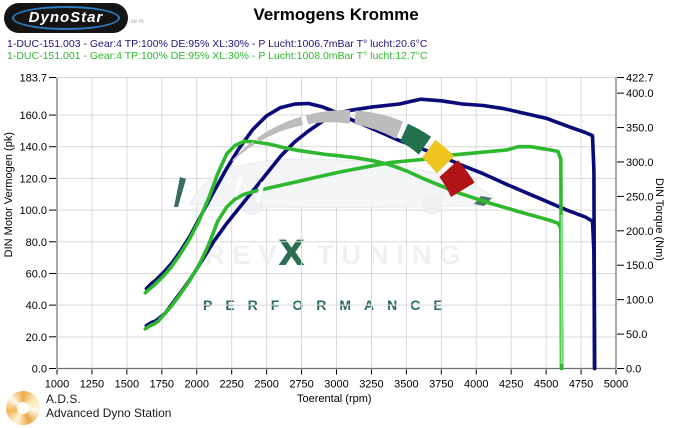 The image size is (685, 428). What do you see at coordinates (9, 195) in the screenshot?
I see `left-axis-title: DIN Motor Vermogen (pk)` at bounding box center [9, 195].